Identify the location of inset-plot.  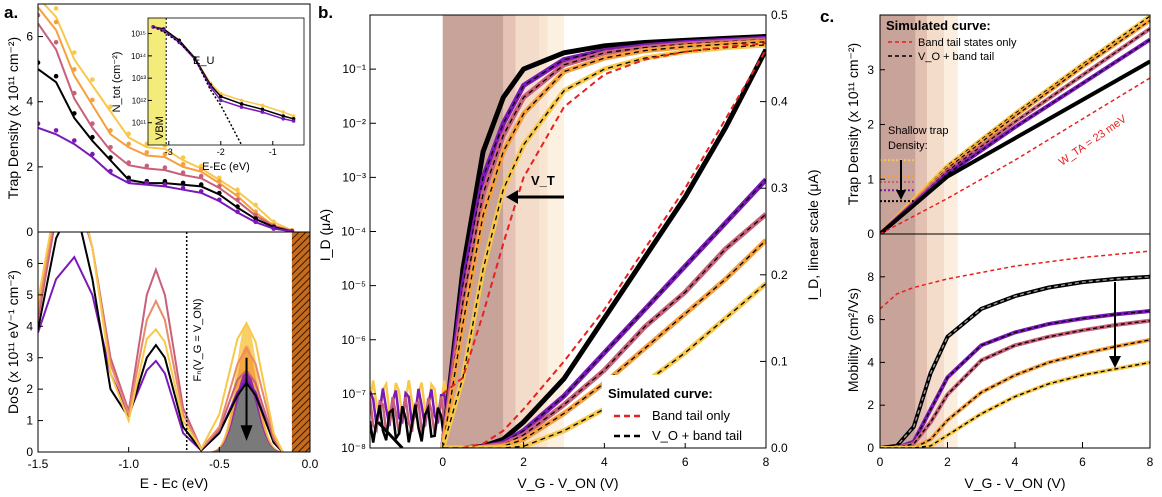
(222, 81).